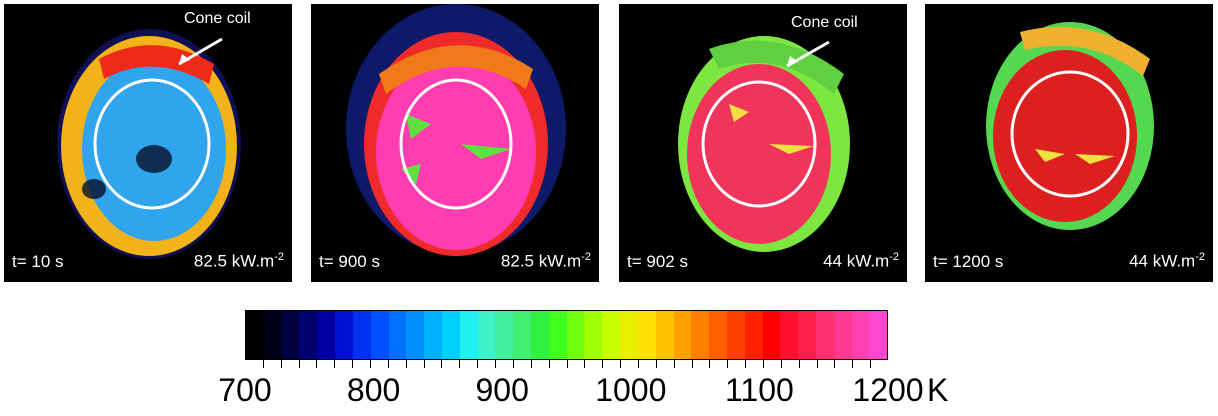  What do you see at coordinates (373, 390) in the screenshot?
I see `colorbar-tick-label: 800` at bounding box center [373, 390].